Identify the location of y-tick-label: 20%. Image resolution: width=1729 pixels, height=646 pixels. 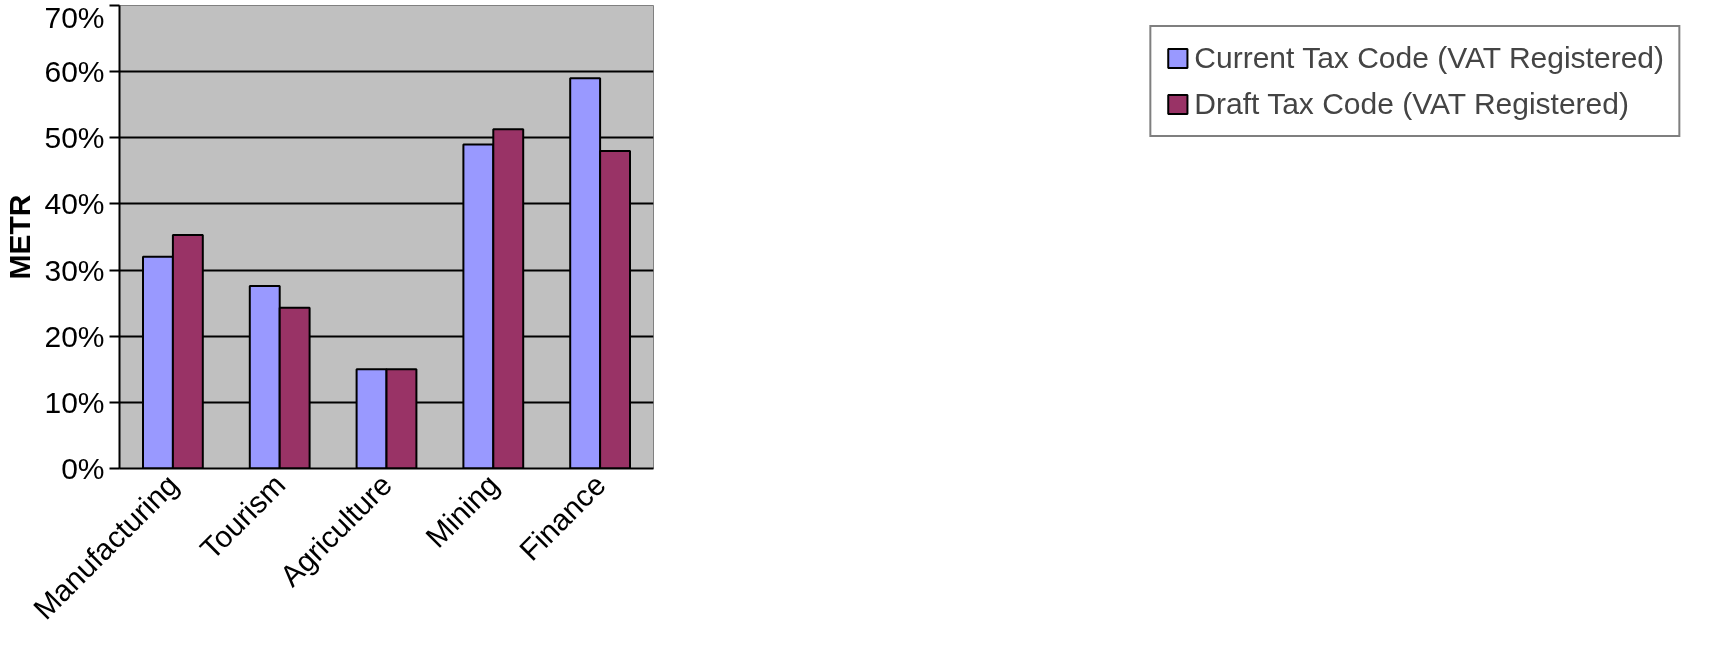
(74, 336).